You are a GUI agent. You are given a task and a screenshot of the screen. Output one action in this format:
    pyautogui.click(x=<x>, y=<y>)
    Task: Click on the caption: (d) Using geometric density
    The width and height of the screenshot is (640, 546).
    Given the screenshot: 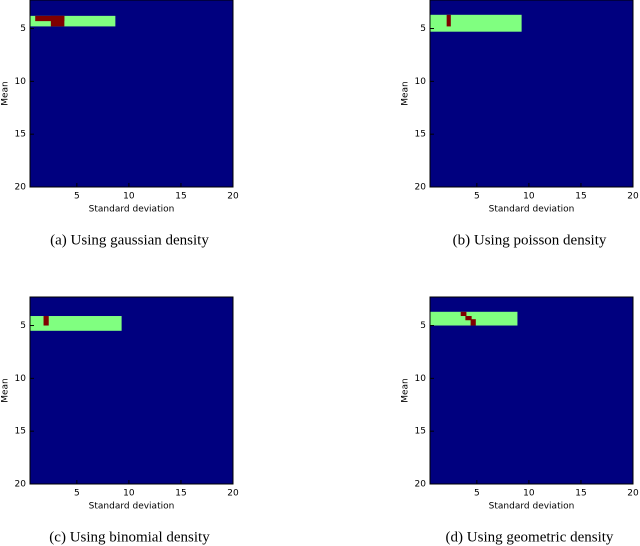 What is the action you would take?
    pyautogui.click(x=530, y=537)
    